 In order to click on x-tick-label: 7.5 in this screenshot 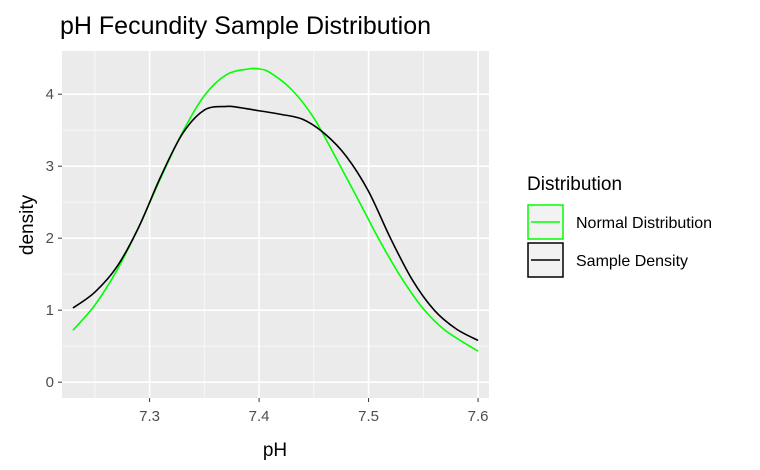, I will do `click(368, 416)`.